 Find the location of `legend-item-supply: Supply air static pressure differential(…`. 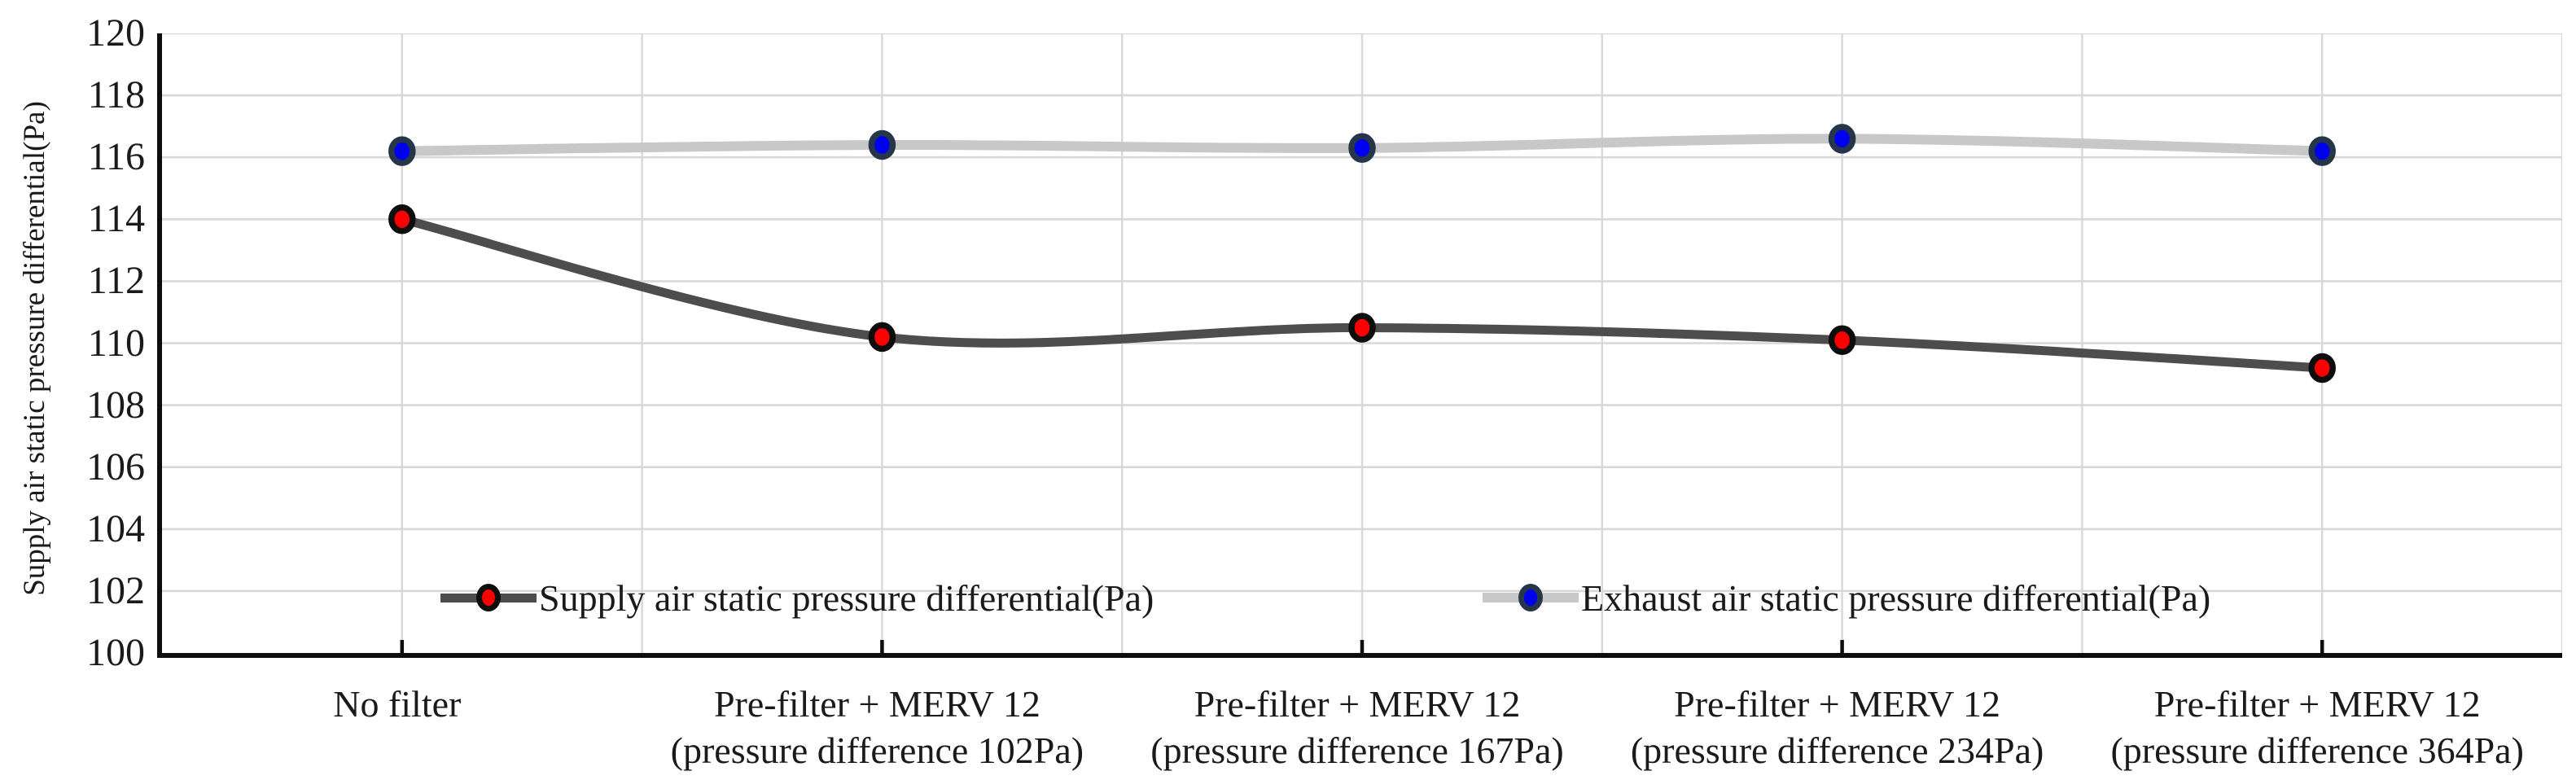

legend-item-supply: Supply air static pressure differential(… is located at coordinates (797, 598).